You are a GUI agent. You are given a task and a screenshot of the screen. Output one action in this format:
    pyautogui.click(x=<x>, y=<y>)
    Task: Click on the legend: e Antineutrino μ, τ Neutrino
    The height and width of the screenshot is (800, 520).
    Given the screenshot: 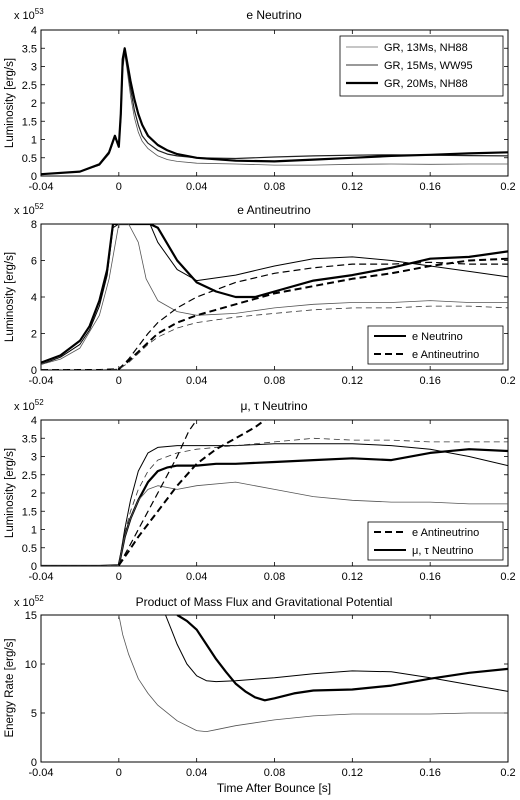 What is the action you would take?
    pyautogui.click(x=435, y=541)
    